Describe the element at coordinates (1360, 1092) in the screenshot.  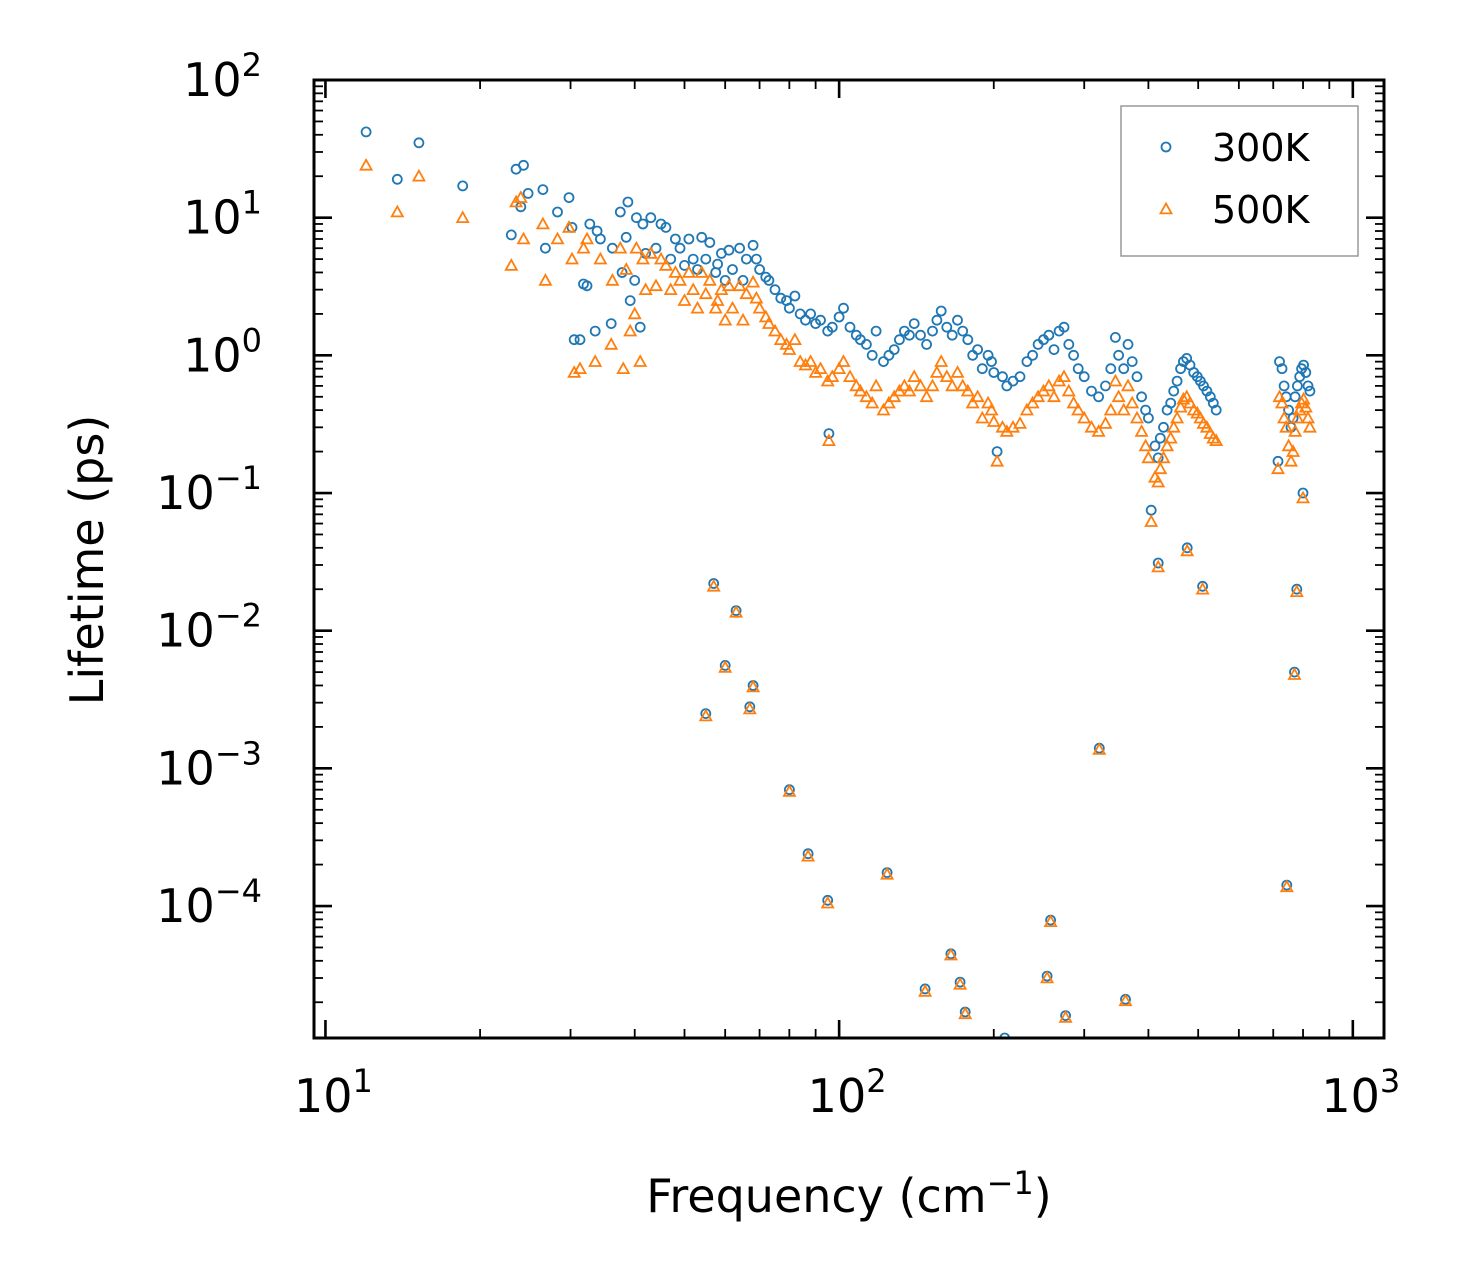
I see `x-tick-label: 103` at that location.